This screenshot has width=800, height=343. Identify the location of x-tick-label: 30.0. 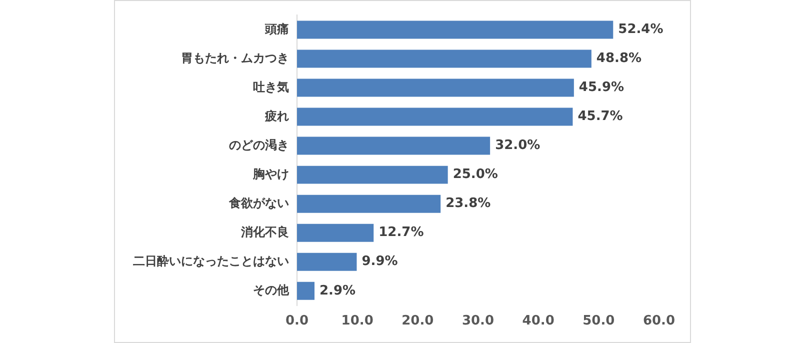
(478, 321).